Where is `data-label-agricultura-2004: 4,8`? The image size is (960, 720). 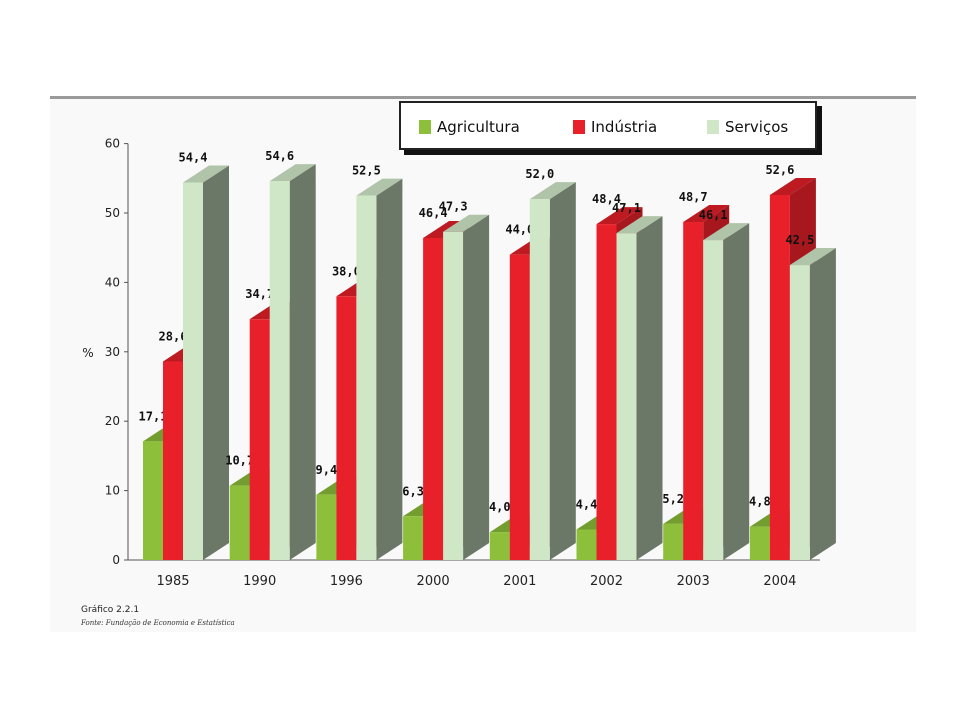
data-label-agricultura-2004: 4,8 is located at coordinates (760, 502).